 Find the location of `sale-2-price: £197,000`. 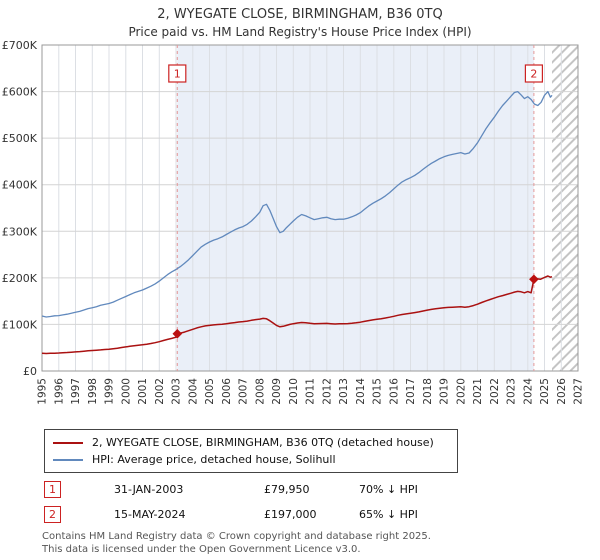

sale-2-price: £197,000 is located at coordinates (290, 514).